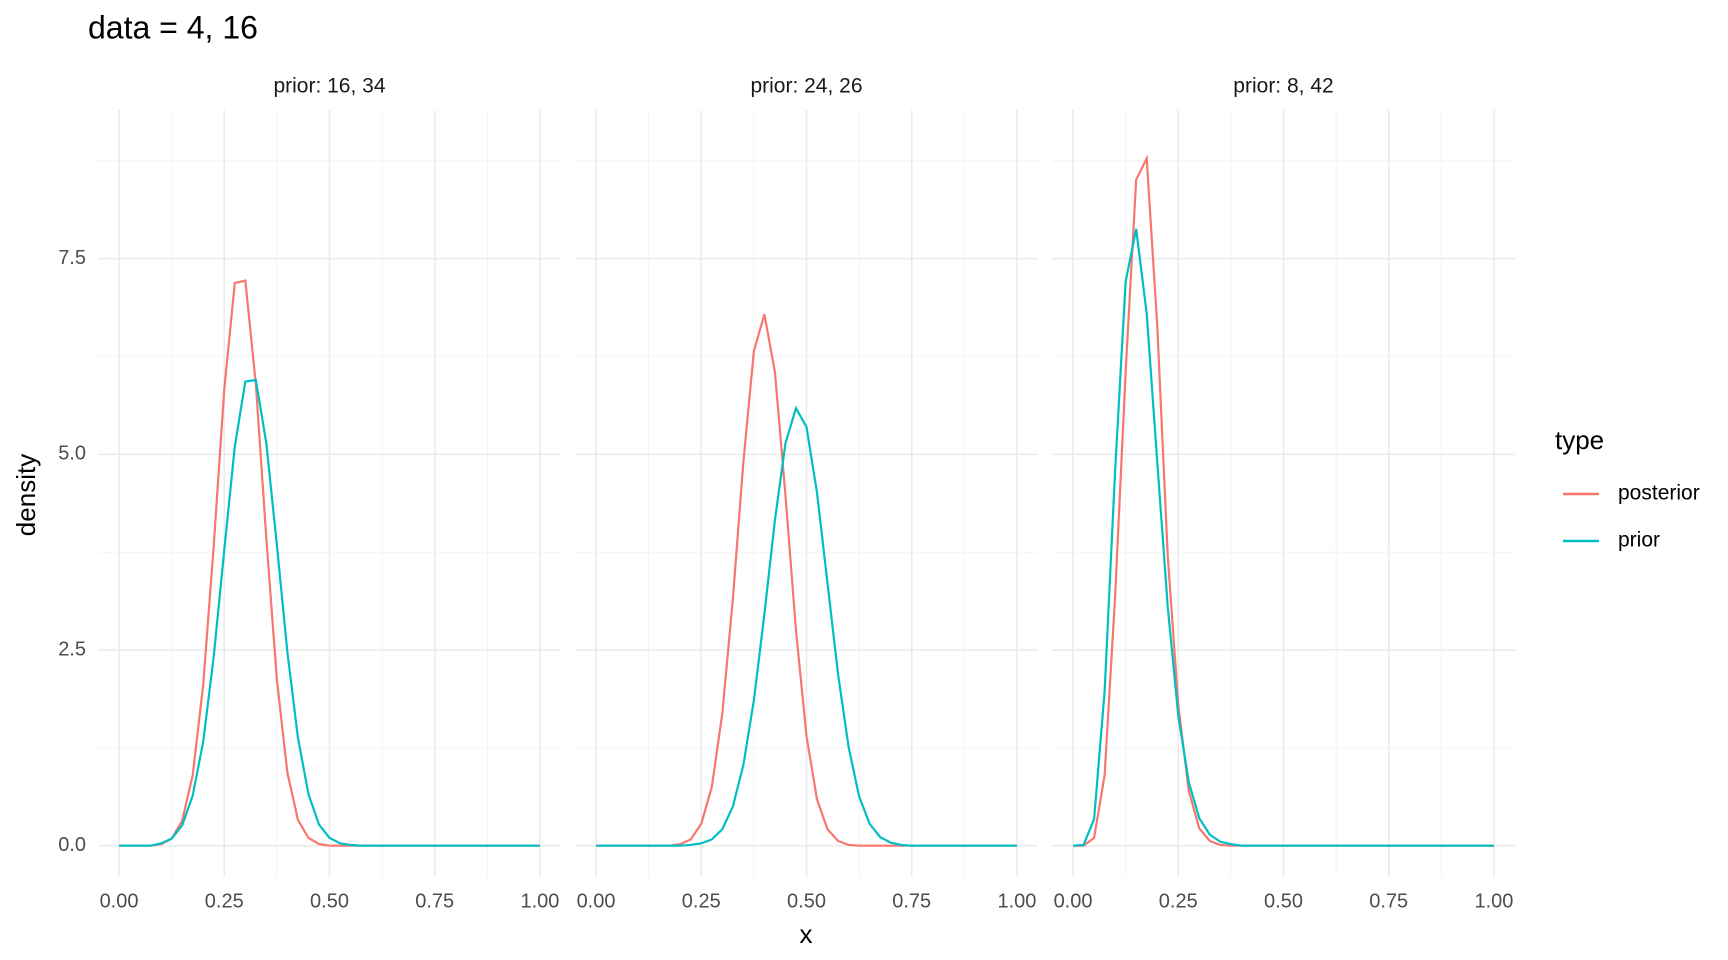 The height and width of the screenshot is (960, 1728). Describe the element at coordinates (1639, 540) in the screenshot. I see `legend-label: prior` at that location.